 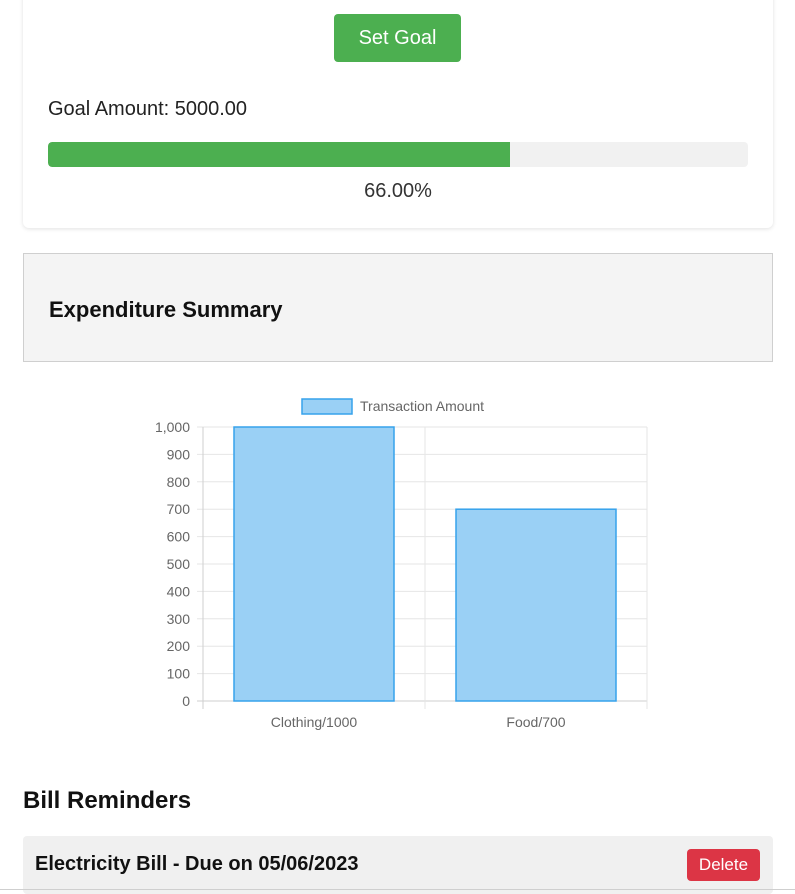 What do you see at coordinates (148, 109) in the screenshot?
I see `goal-amount-text: Goal Amount: 5000.00` at bounding box center [148, 109].